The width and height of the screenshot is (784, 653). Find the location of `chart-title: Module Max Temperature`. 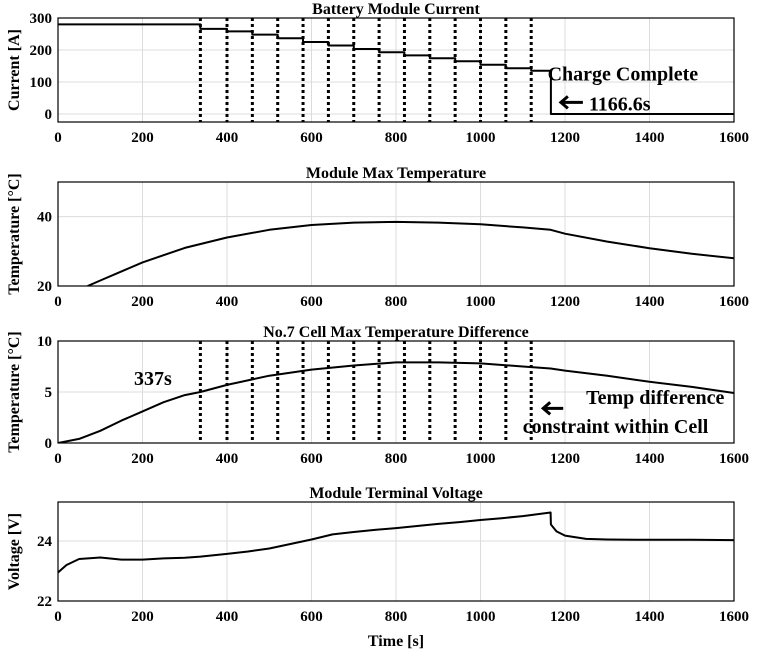

chart-title: Module Max Temperature is located at coordinates (396, 173).